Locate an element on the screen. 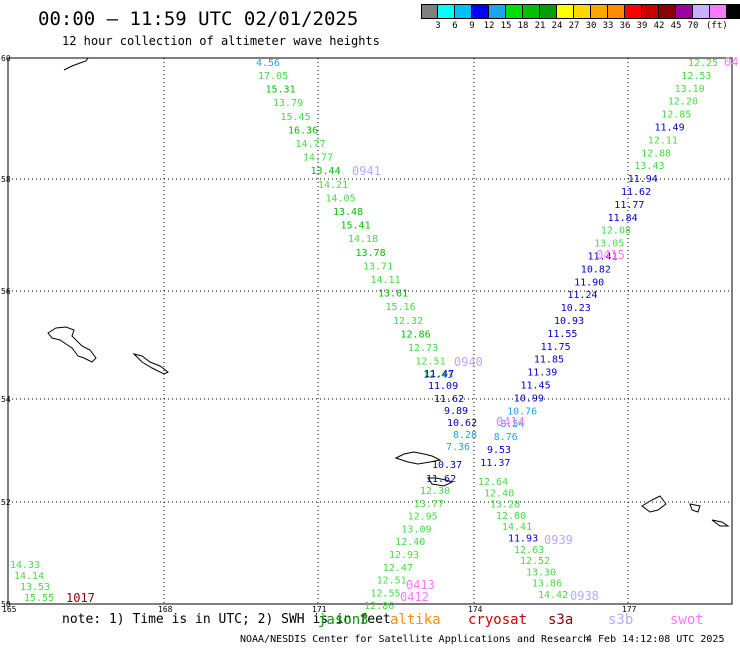  island-agattu is located at coordinates (150, 364).